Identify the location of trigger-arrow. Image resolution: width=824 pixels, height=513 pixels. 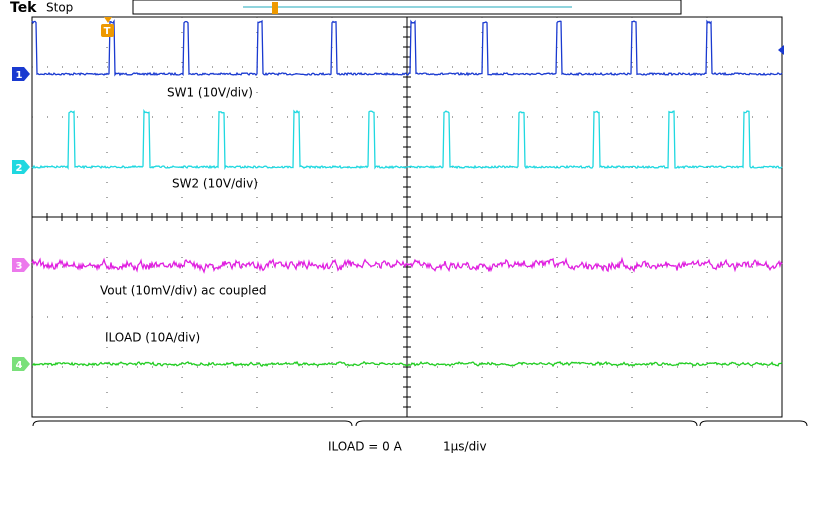
(108, 20).